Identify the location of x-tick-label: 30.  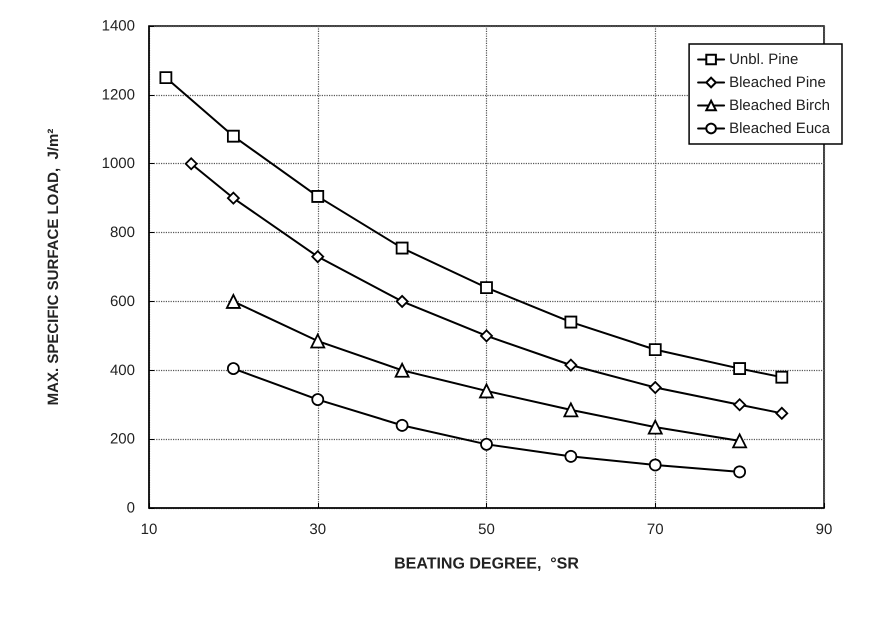
(317, 529).